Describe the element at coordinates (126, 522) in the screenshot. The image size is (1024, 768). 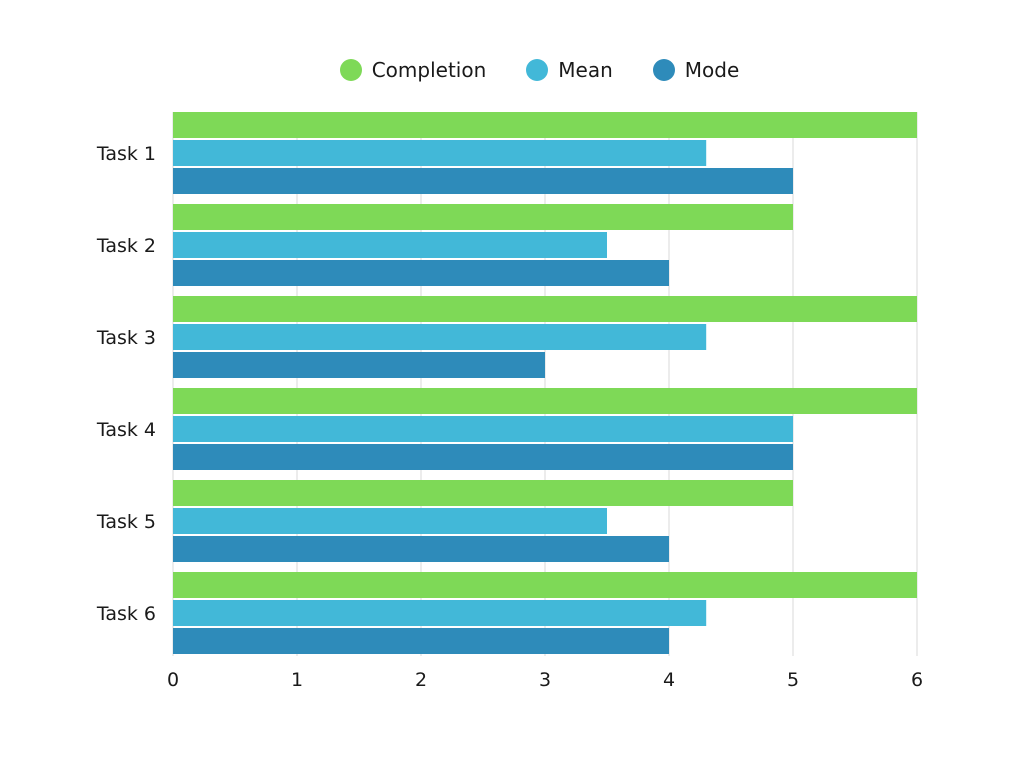
I see `category-label: Task 5` at that location.